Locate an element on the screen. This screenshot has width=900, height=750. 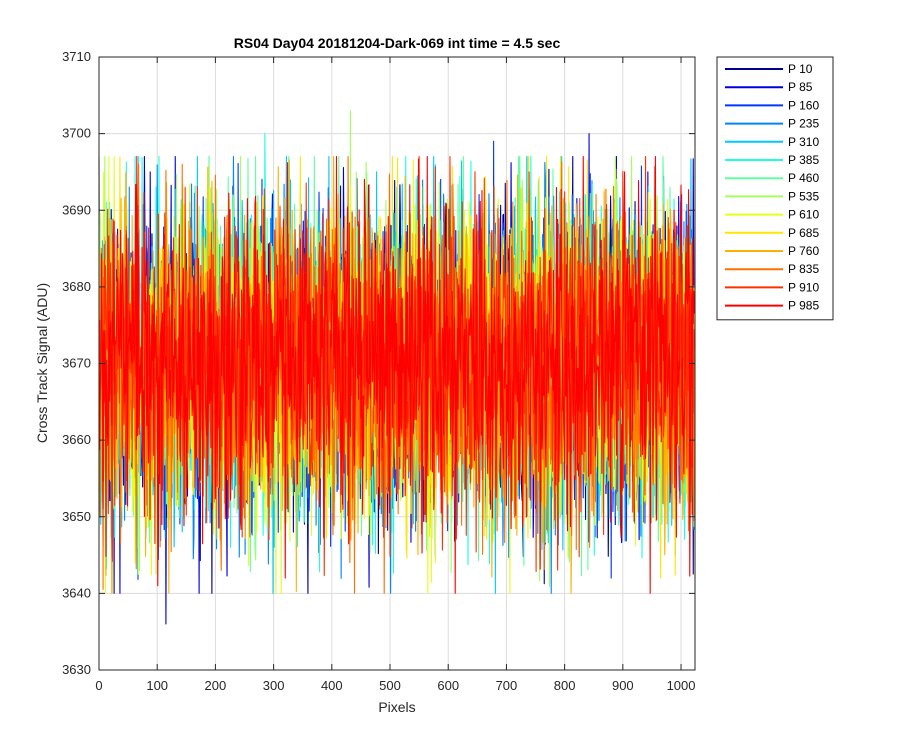
x-tick-label: 500 is located at coordinates (390, 685).